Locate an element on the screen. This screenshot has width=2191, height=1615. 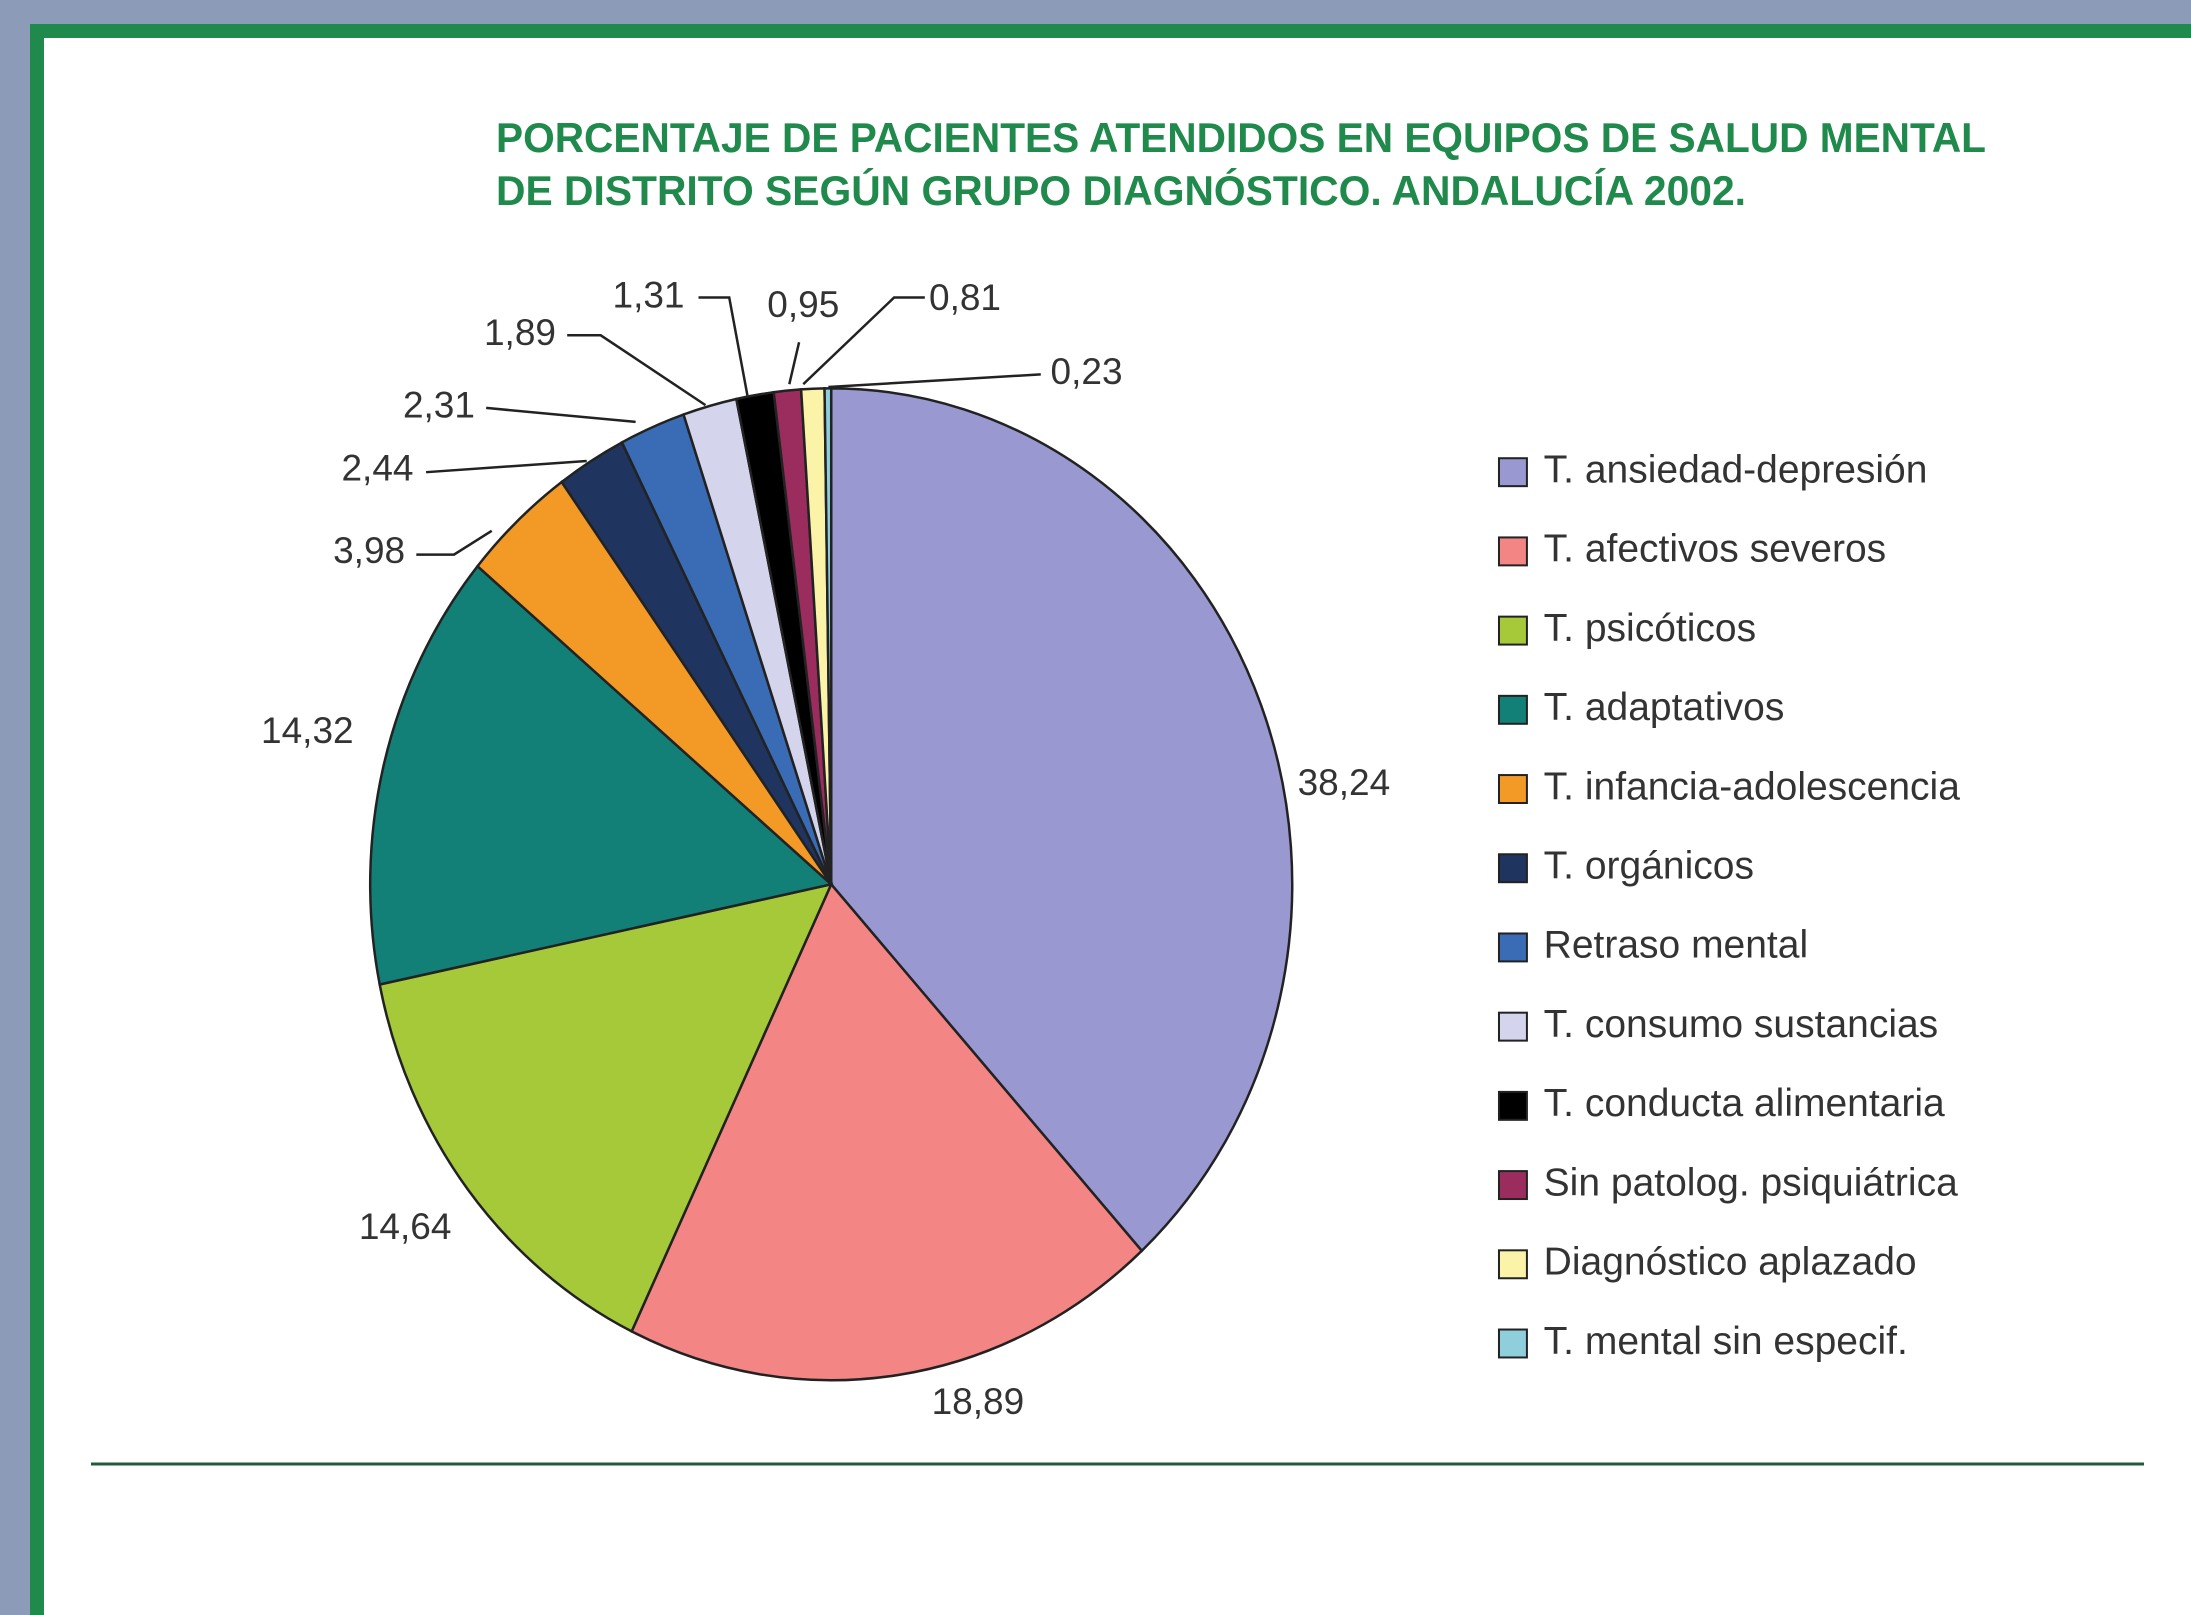
legend-label: Sin patolog. psiquiátrica is located at coordinates (1751, 1182).